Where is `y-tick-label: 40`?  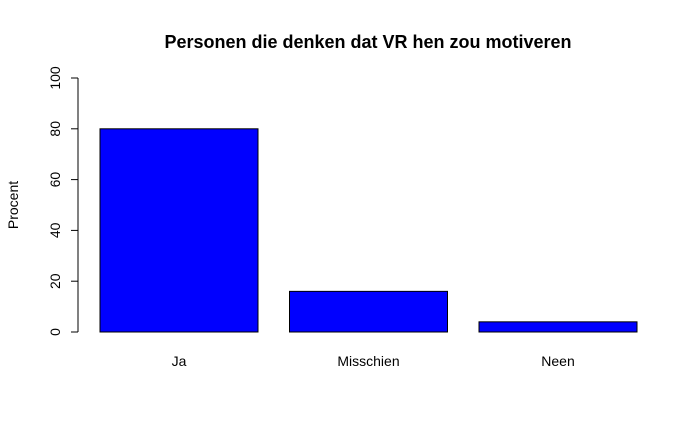
y-tick-label: 40 is located at coordinates (55, 230).